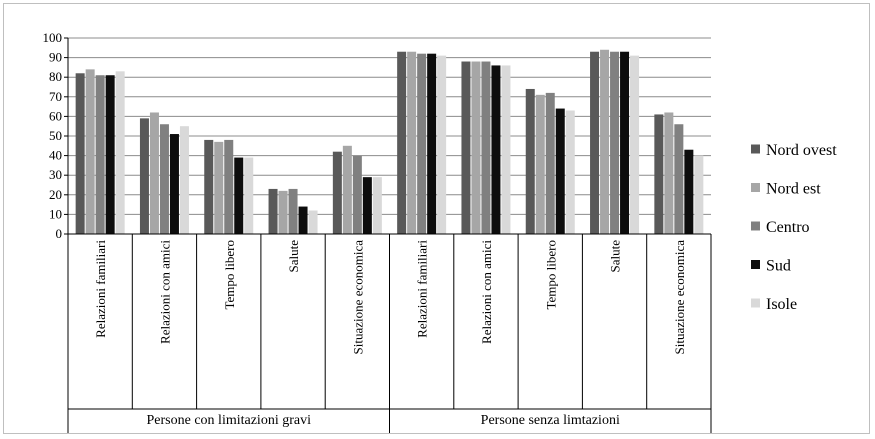 The image size is (875, 439). What do you see at coordinates (229, 420) in the screenshot?
I see `x-group-label: Persone con limitazioni gravi` at bounding box center [229, 420].